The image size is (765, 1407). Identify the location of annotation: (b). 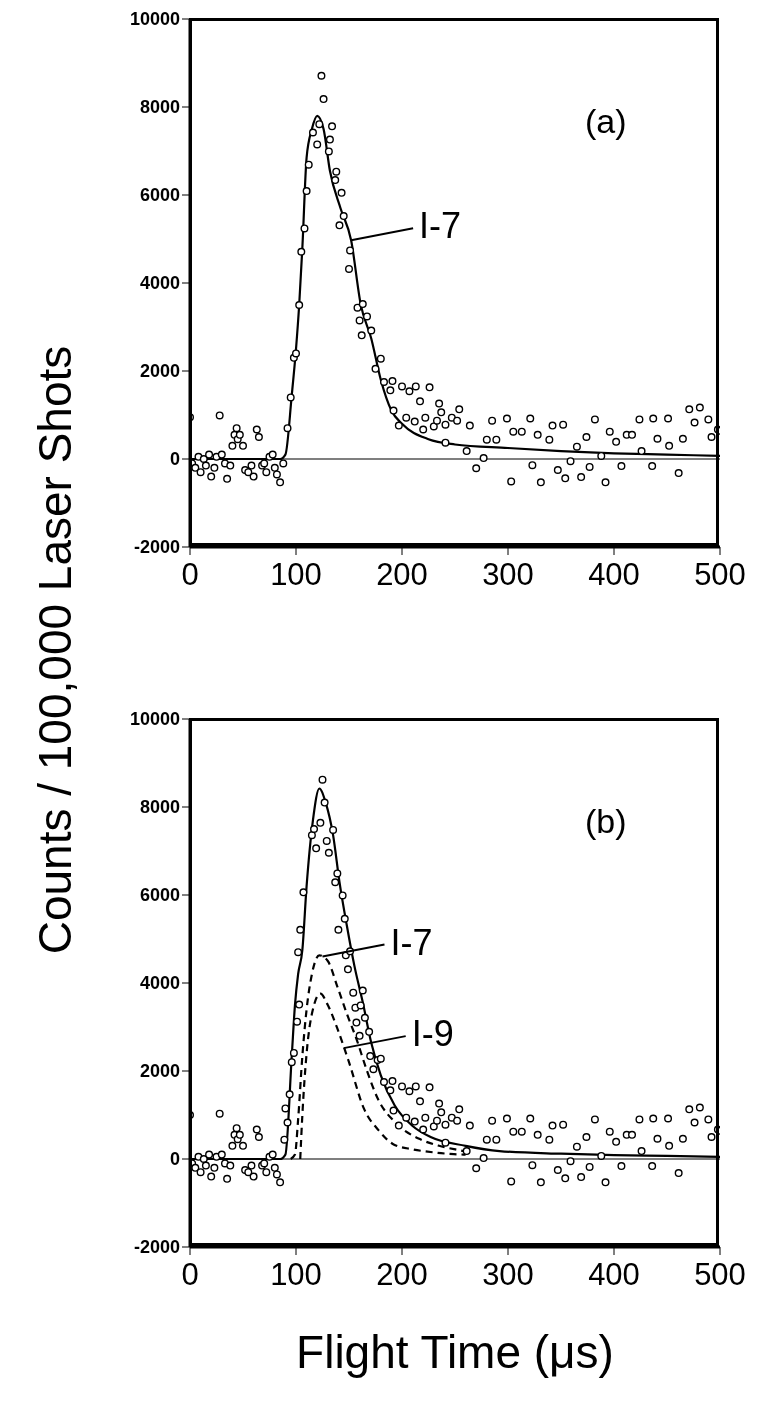
(606, 821).